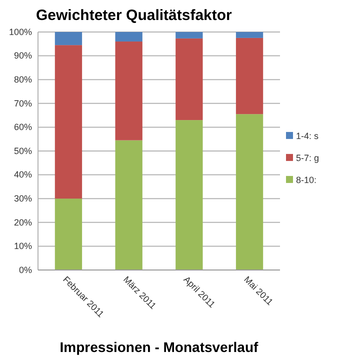 This screenshot has height=362, width=342. I want to click on y-tick-label: 90%, so click(23, 55).